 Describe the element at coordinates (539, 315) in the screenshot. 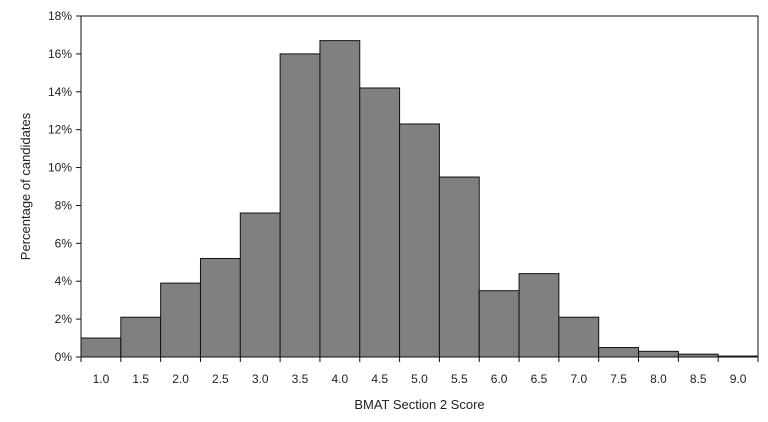

I see `bar-6.5` at that location.